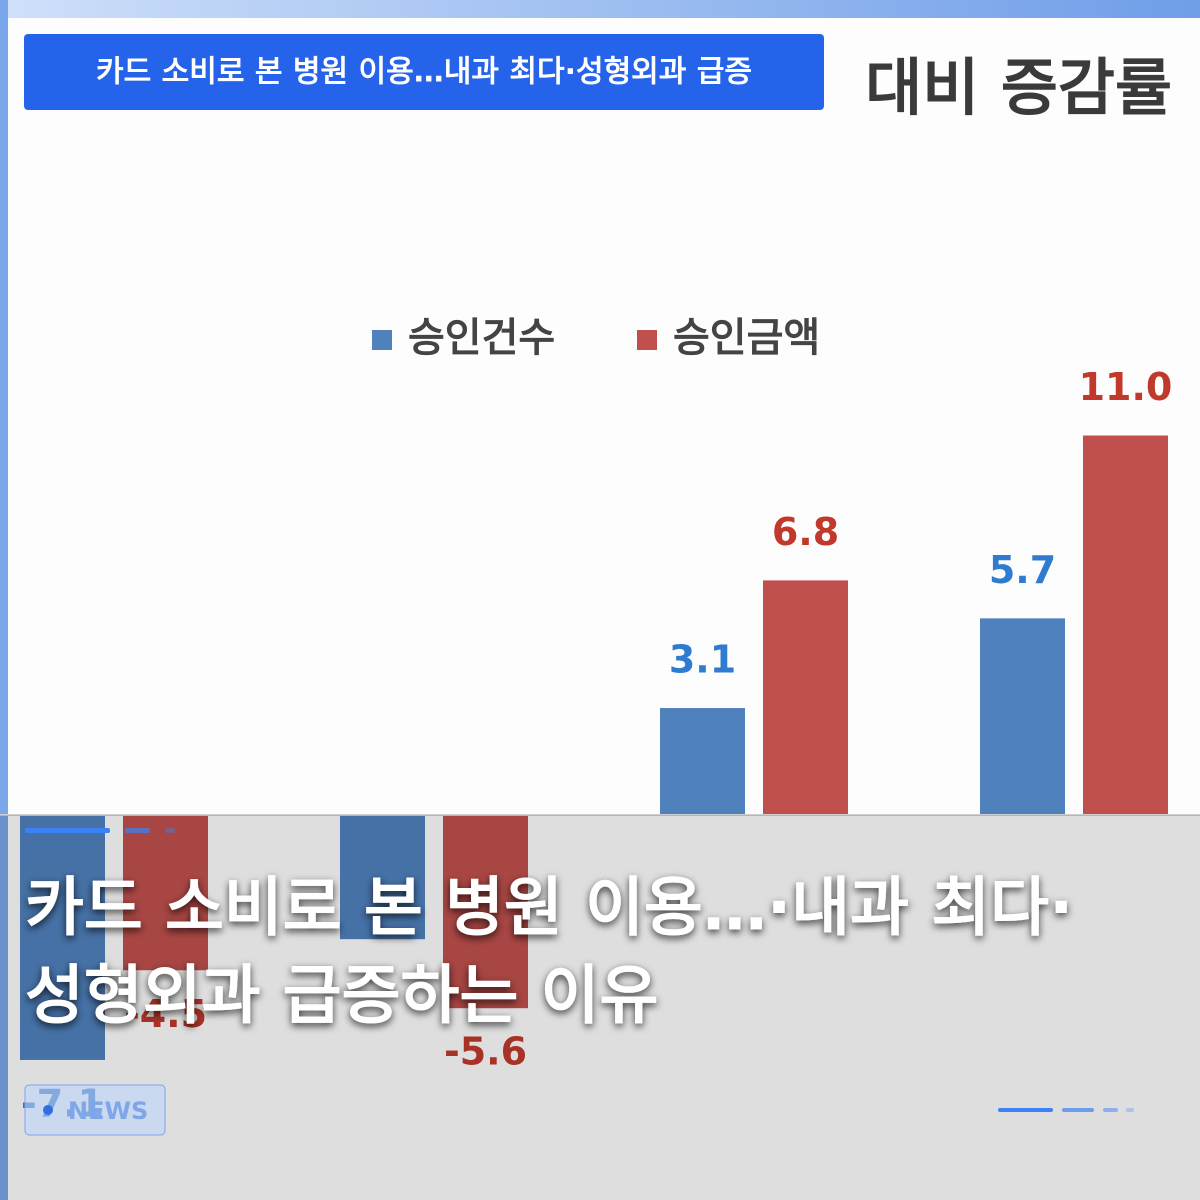 The image size is (1200, 1200). Describe the element at coordinates (600, 9) in the screenshot. I see `top-border` at that location.